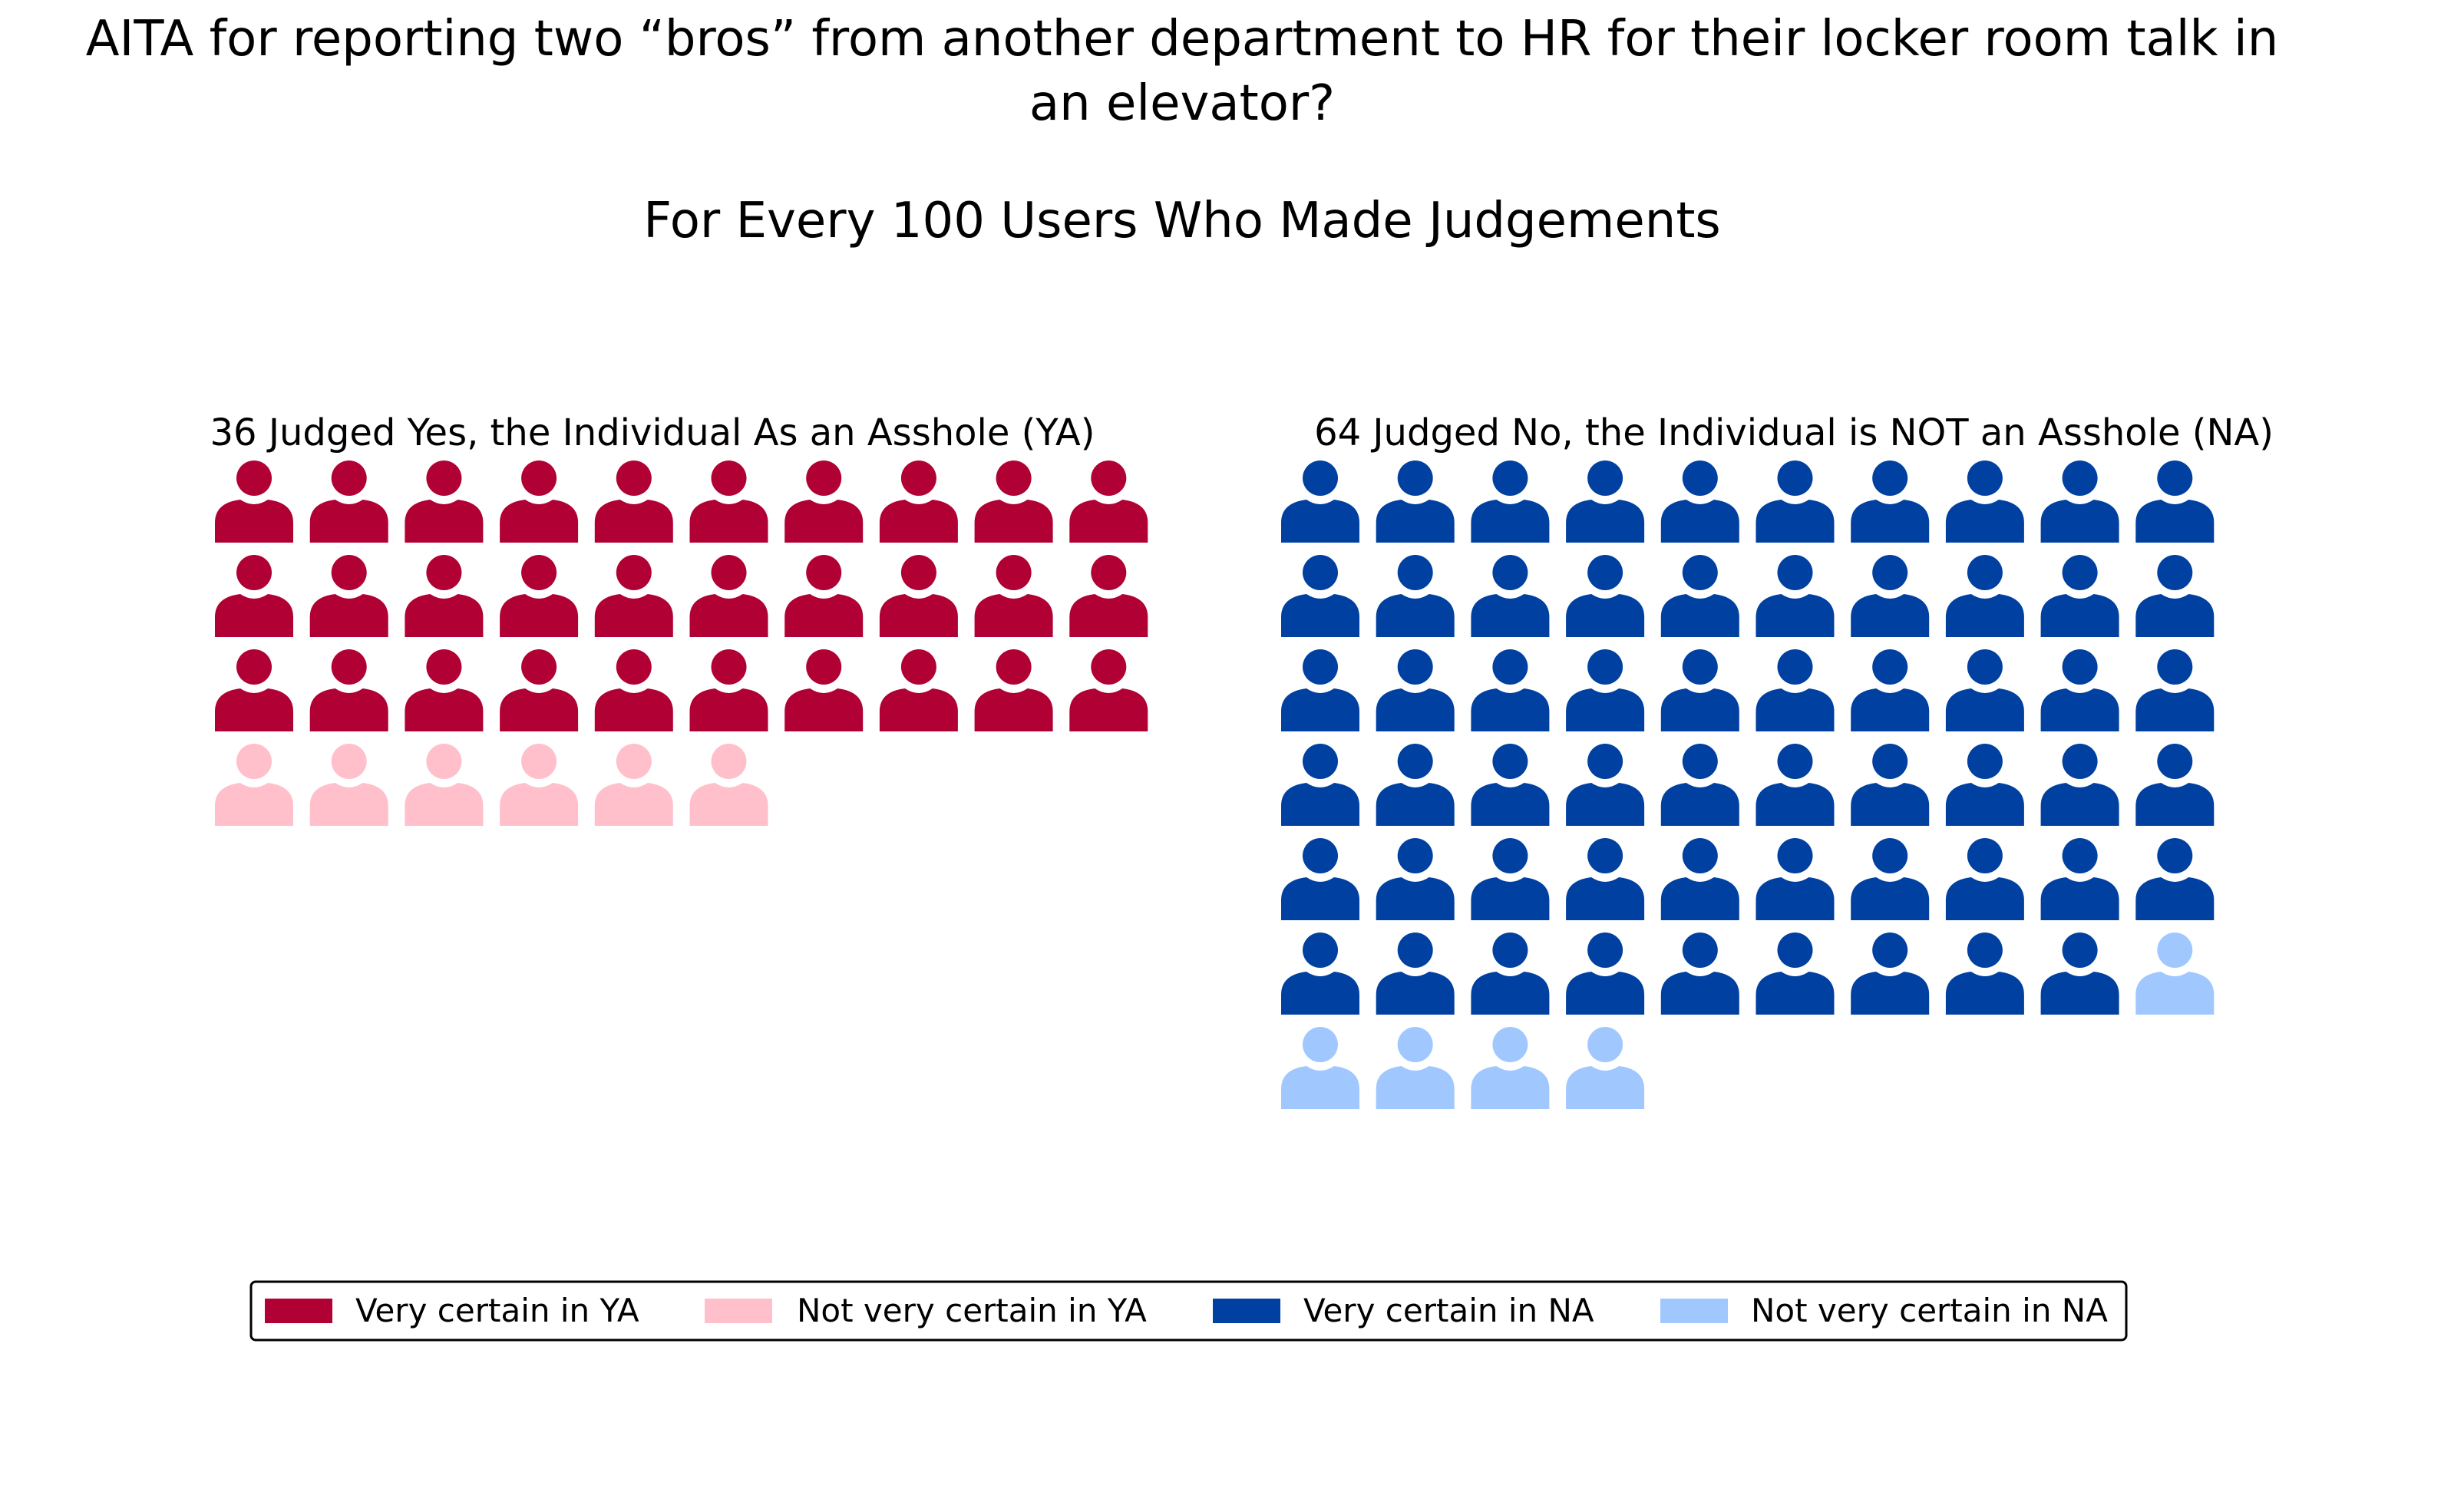  What do you see at coordinates (1929, 1310) in the screenshot?
I see `legend-label-not-very-certain-na: Not very certain in NA` at bounding box center [1929, 1310].